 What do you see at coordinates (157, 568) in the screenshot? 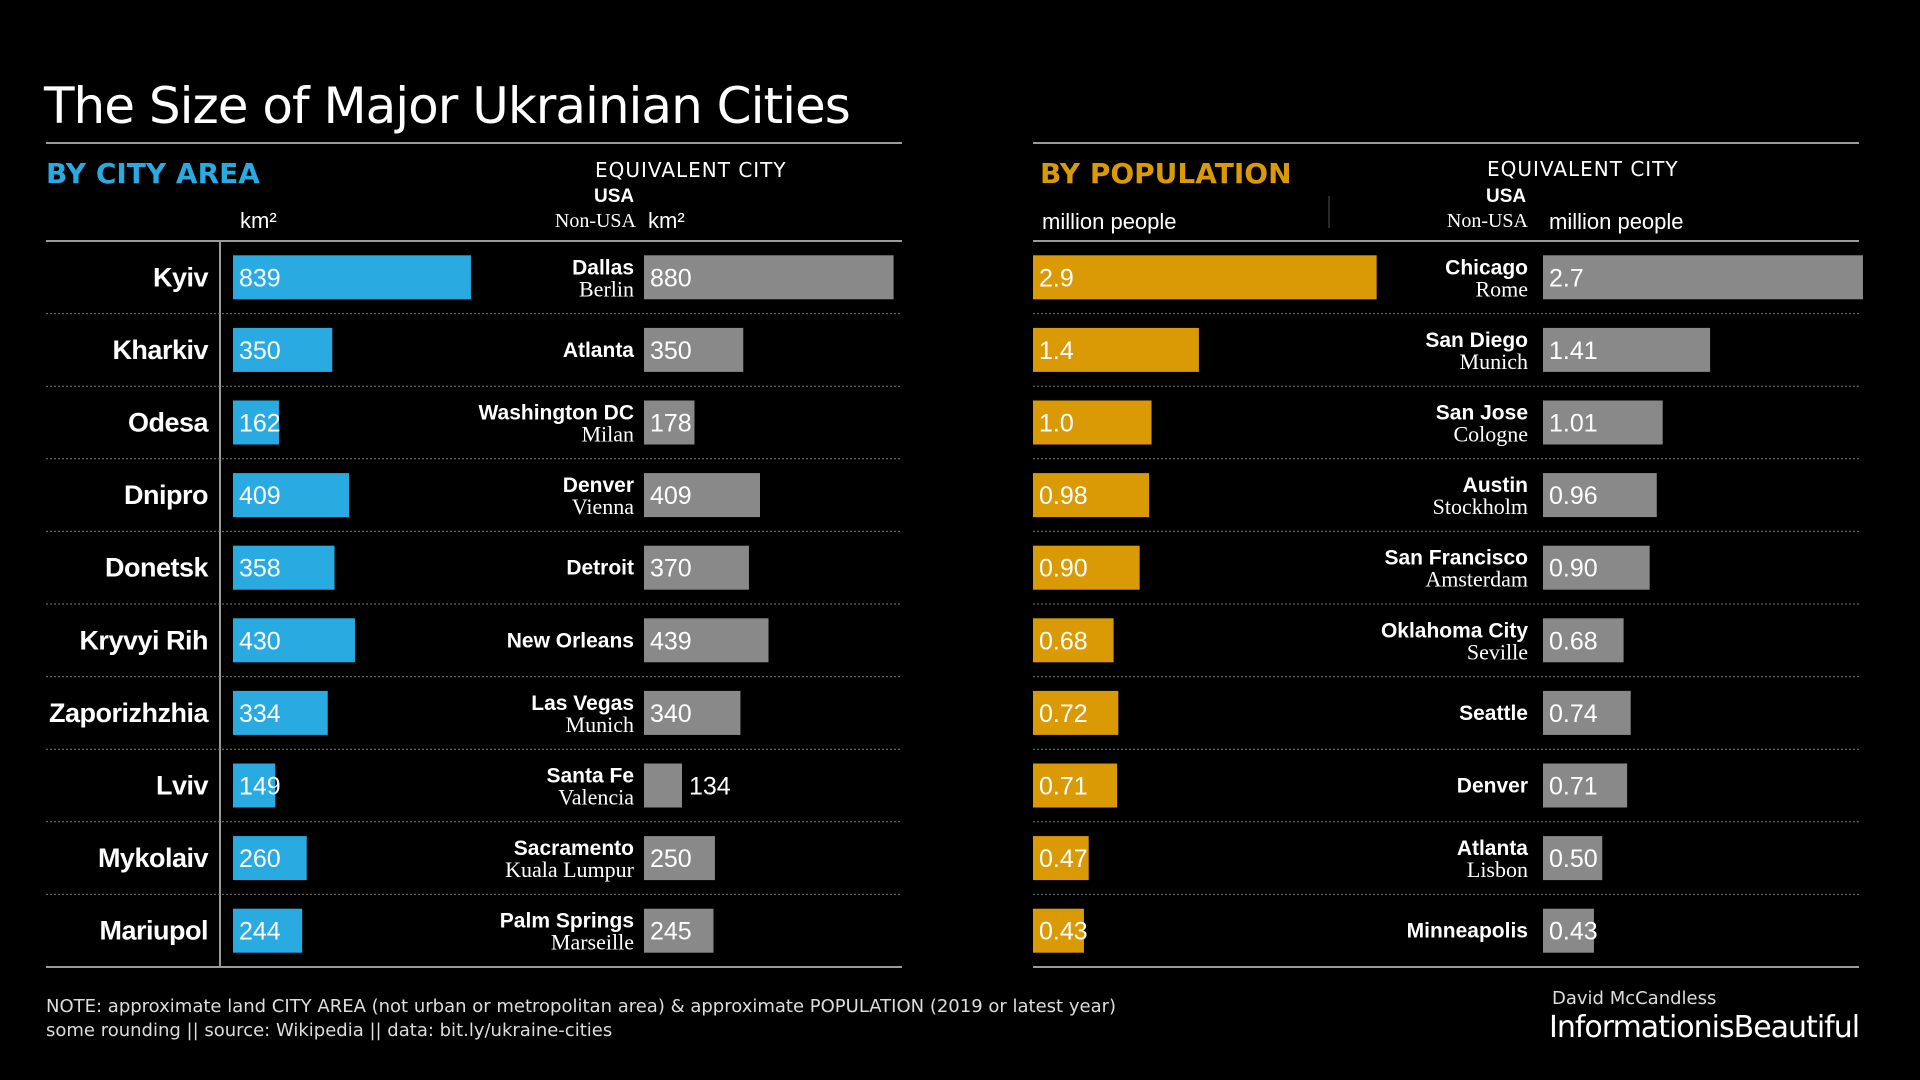
I see `city-label: Donetsk` at bounding box center [157, 568].